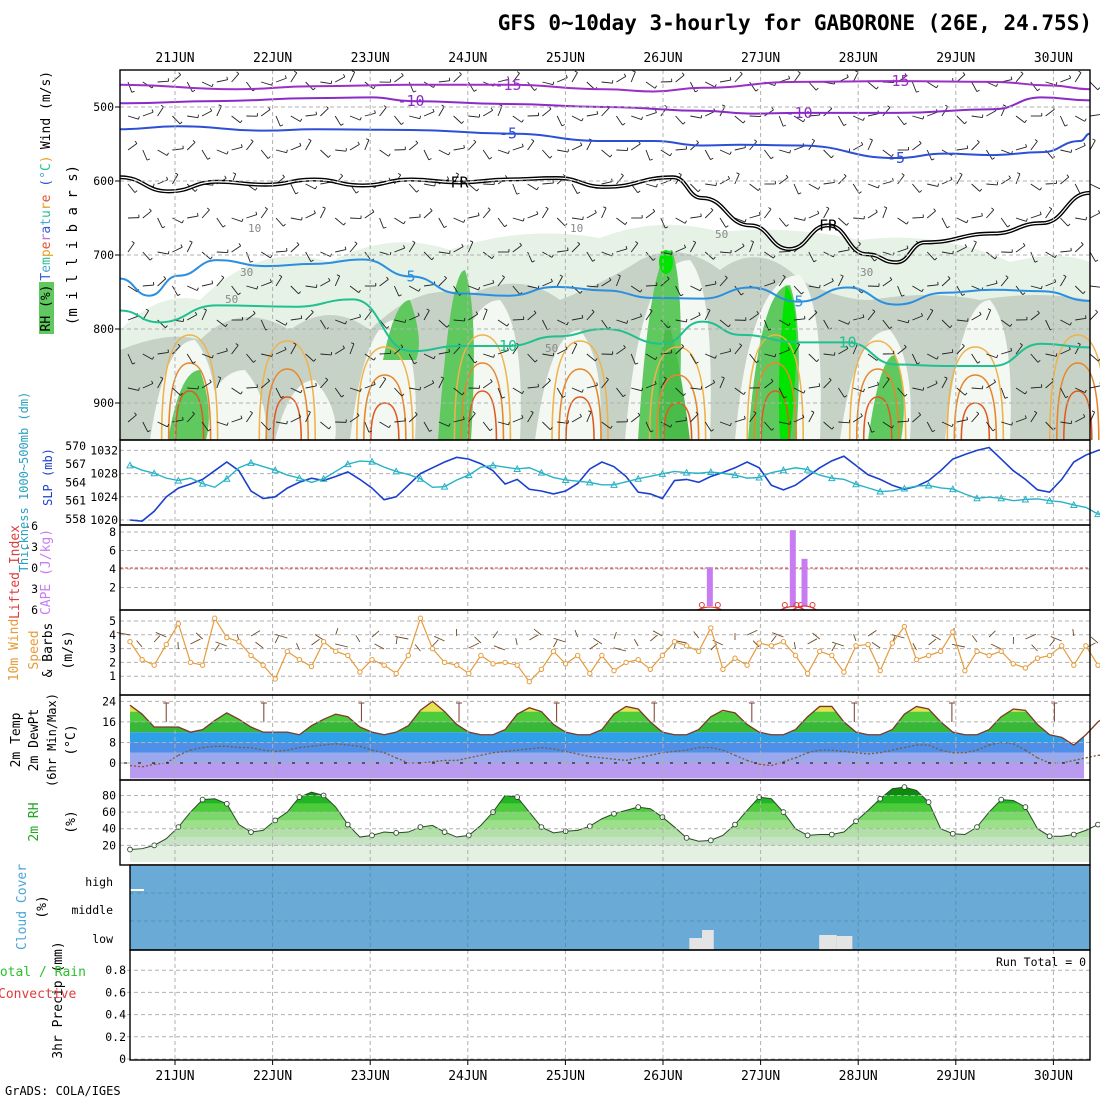 Image resolution: width=1100 pixels, height=1100 pixels. What do you see at coordinates (112, 588) in the screenshot?
I see `cape-tick-label: 2` at bounding box center [112, 588].